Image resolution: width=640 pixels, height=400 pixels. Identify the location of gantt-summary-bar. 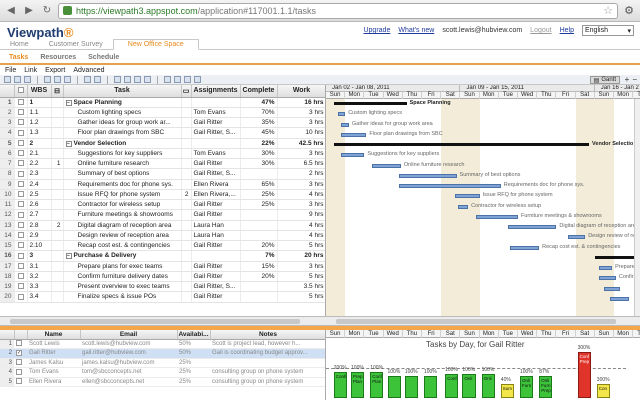
(370, 103).